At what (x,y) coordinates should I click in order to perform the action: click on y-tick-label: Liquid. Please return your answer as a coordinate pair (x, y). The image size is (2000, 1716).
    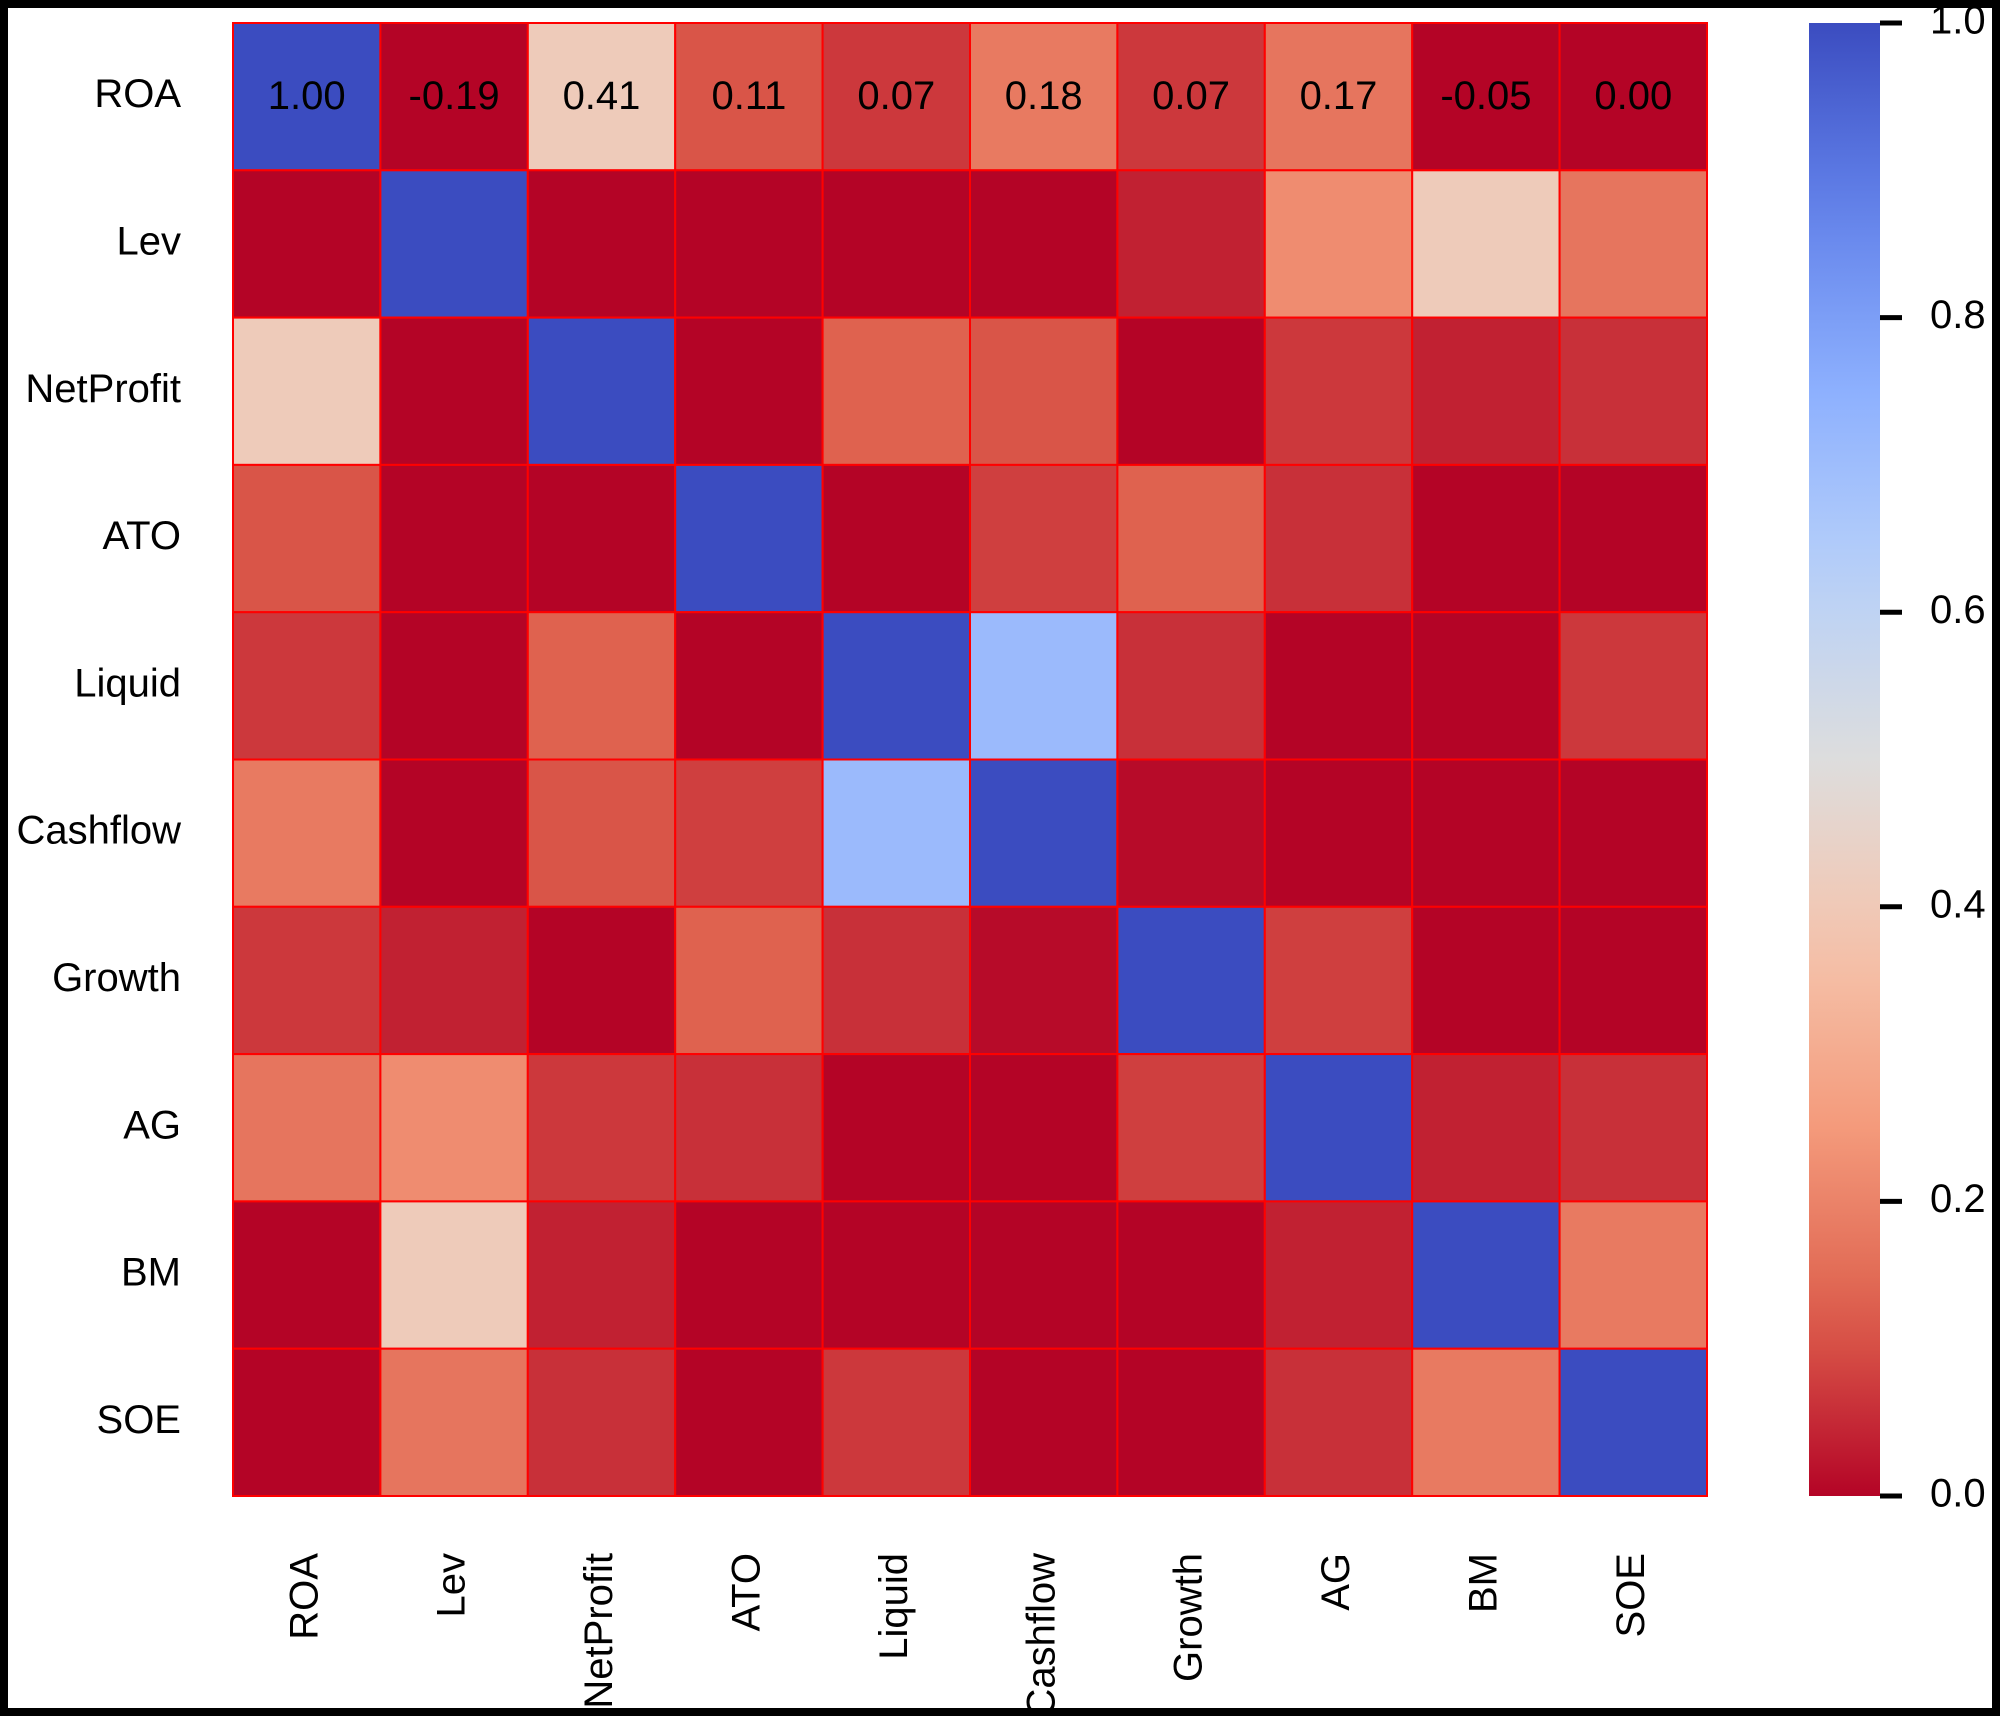
    Looking at the image, I should click on (127, 683).